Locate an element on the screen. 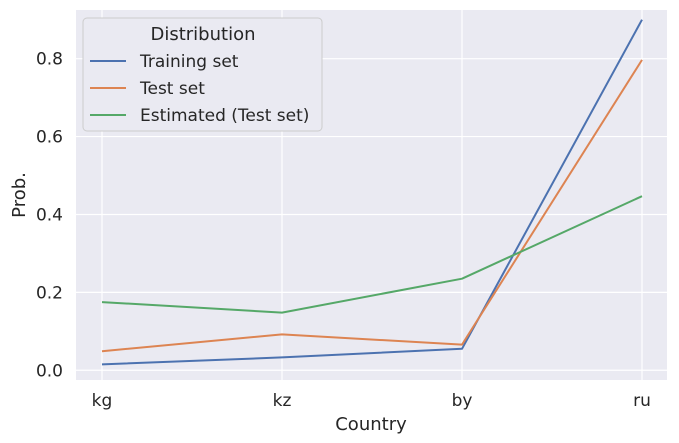 This screenshot has height=443, width=679. y-tick-label: 0.8 is located at coordinates (49, 60).